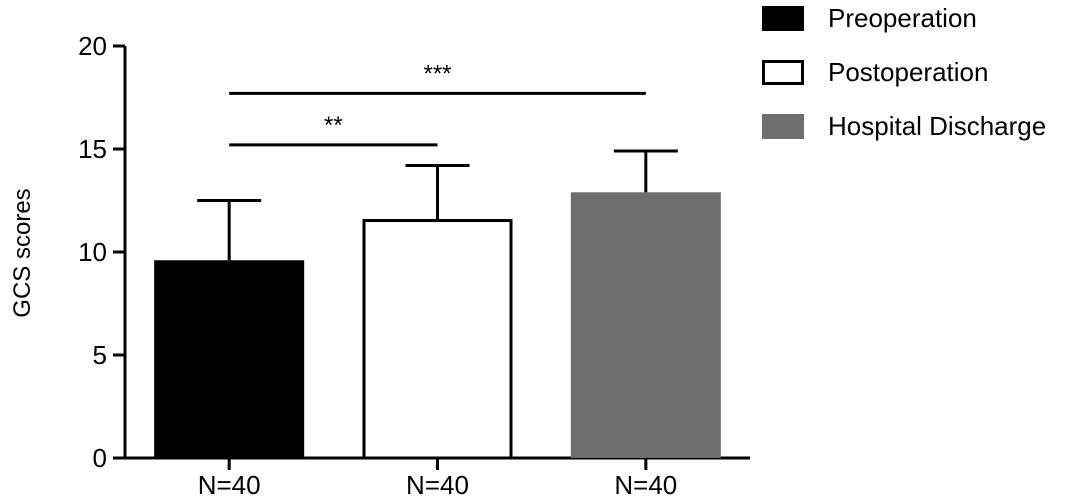 Image resolution: width=1084 pixels, height=504 pixels. What do you see at coordinates (937, 126) in the screenshot?
I see `legend-label: Hospital Discharge` at bounding box center [937, 126].